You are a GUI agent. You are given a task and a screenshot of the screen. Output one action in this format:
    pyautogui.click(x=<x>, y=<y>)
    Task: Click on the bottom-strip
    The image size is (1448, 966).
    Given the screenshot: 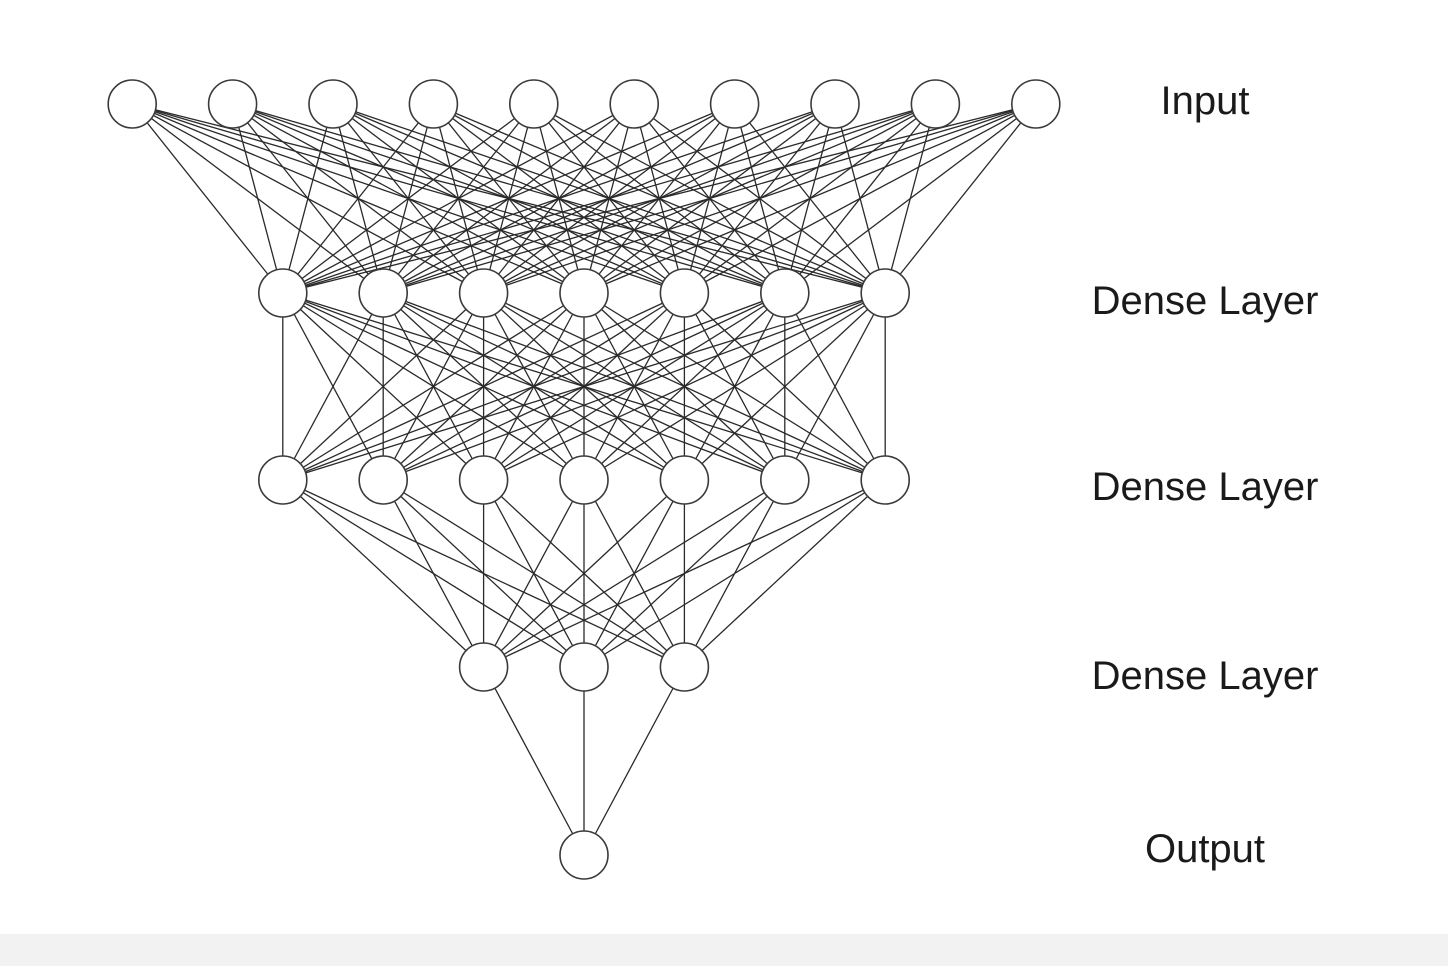 What is the action you would take?
    pyautogui.click(x=724, y=950)
    